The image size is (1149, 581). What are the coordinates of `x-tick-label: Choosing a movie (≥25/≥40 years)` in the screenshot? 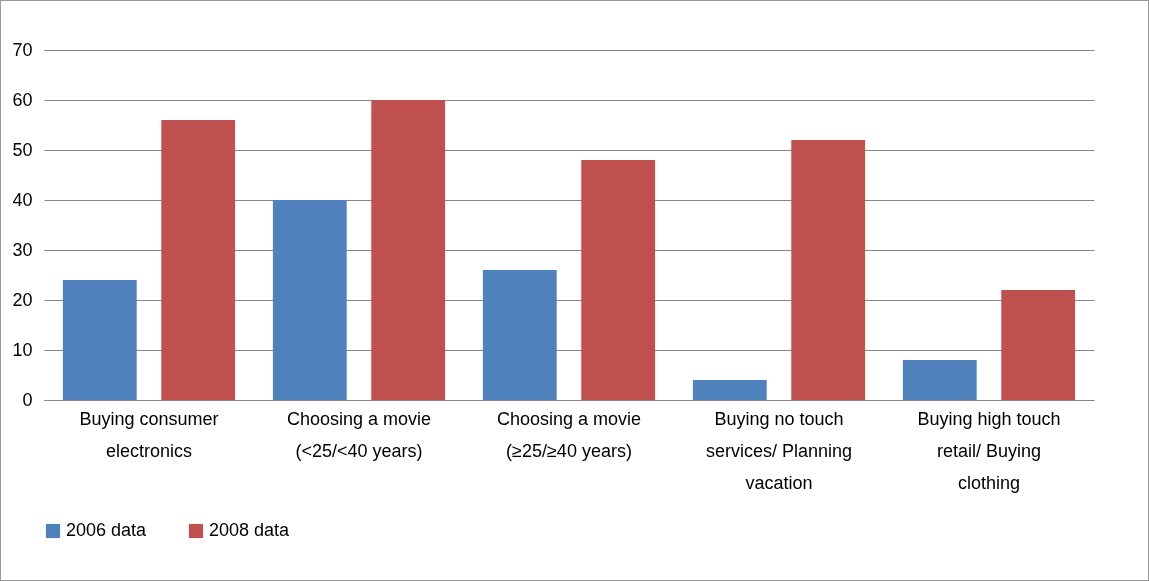 It's located at (569, 434).